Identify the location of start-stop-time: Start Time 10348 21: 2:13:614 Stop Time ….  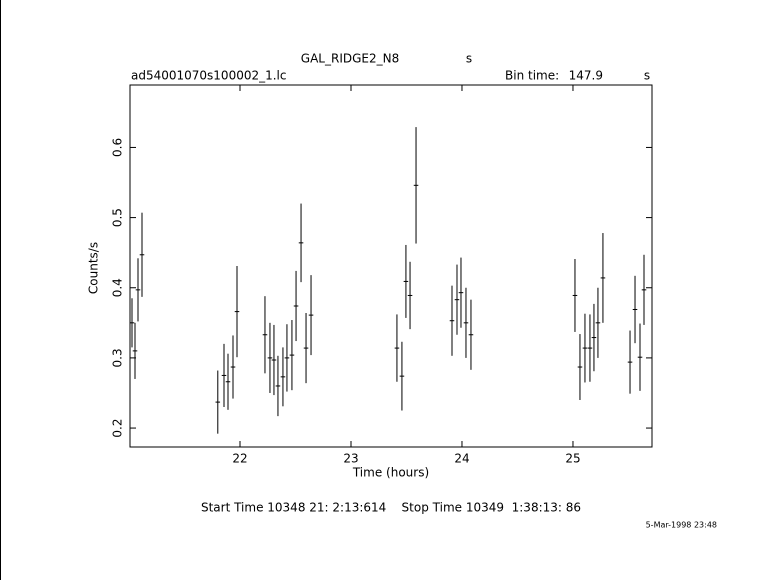
(391, 508).